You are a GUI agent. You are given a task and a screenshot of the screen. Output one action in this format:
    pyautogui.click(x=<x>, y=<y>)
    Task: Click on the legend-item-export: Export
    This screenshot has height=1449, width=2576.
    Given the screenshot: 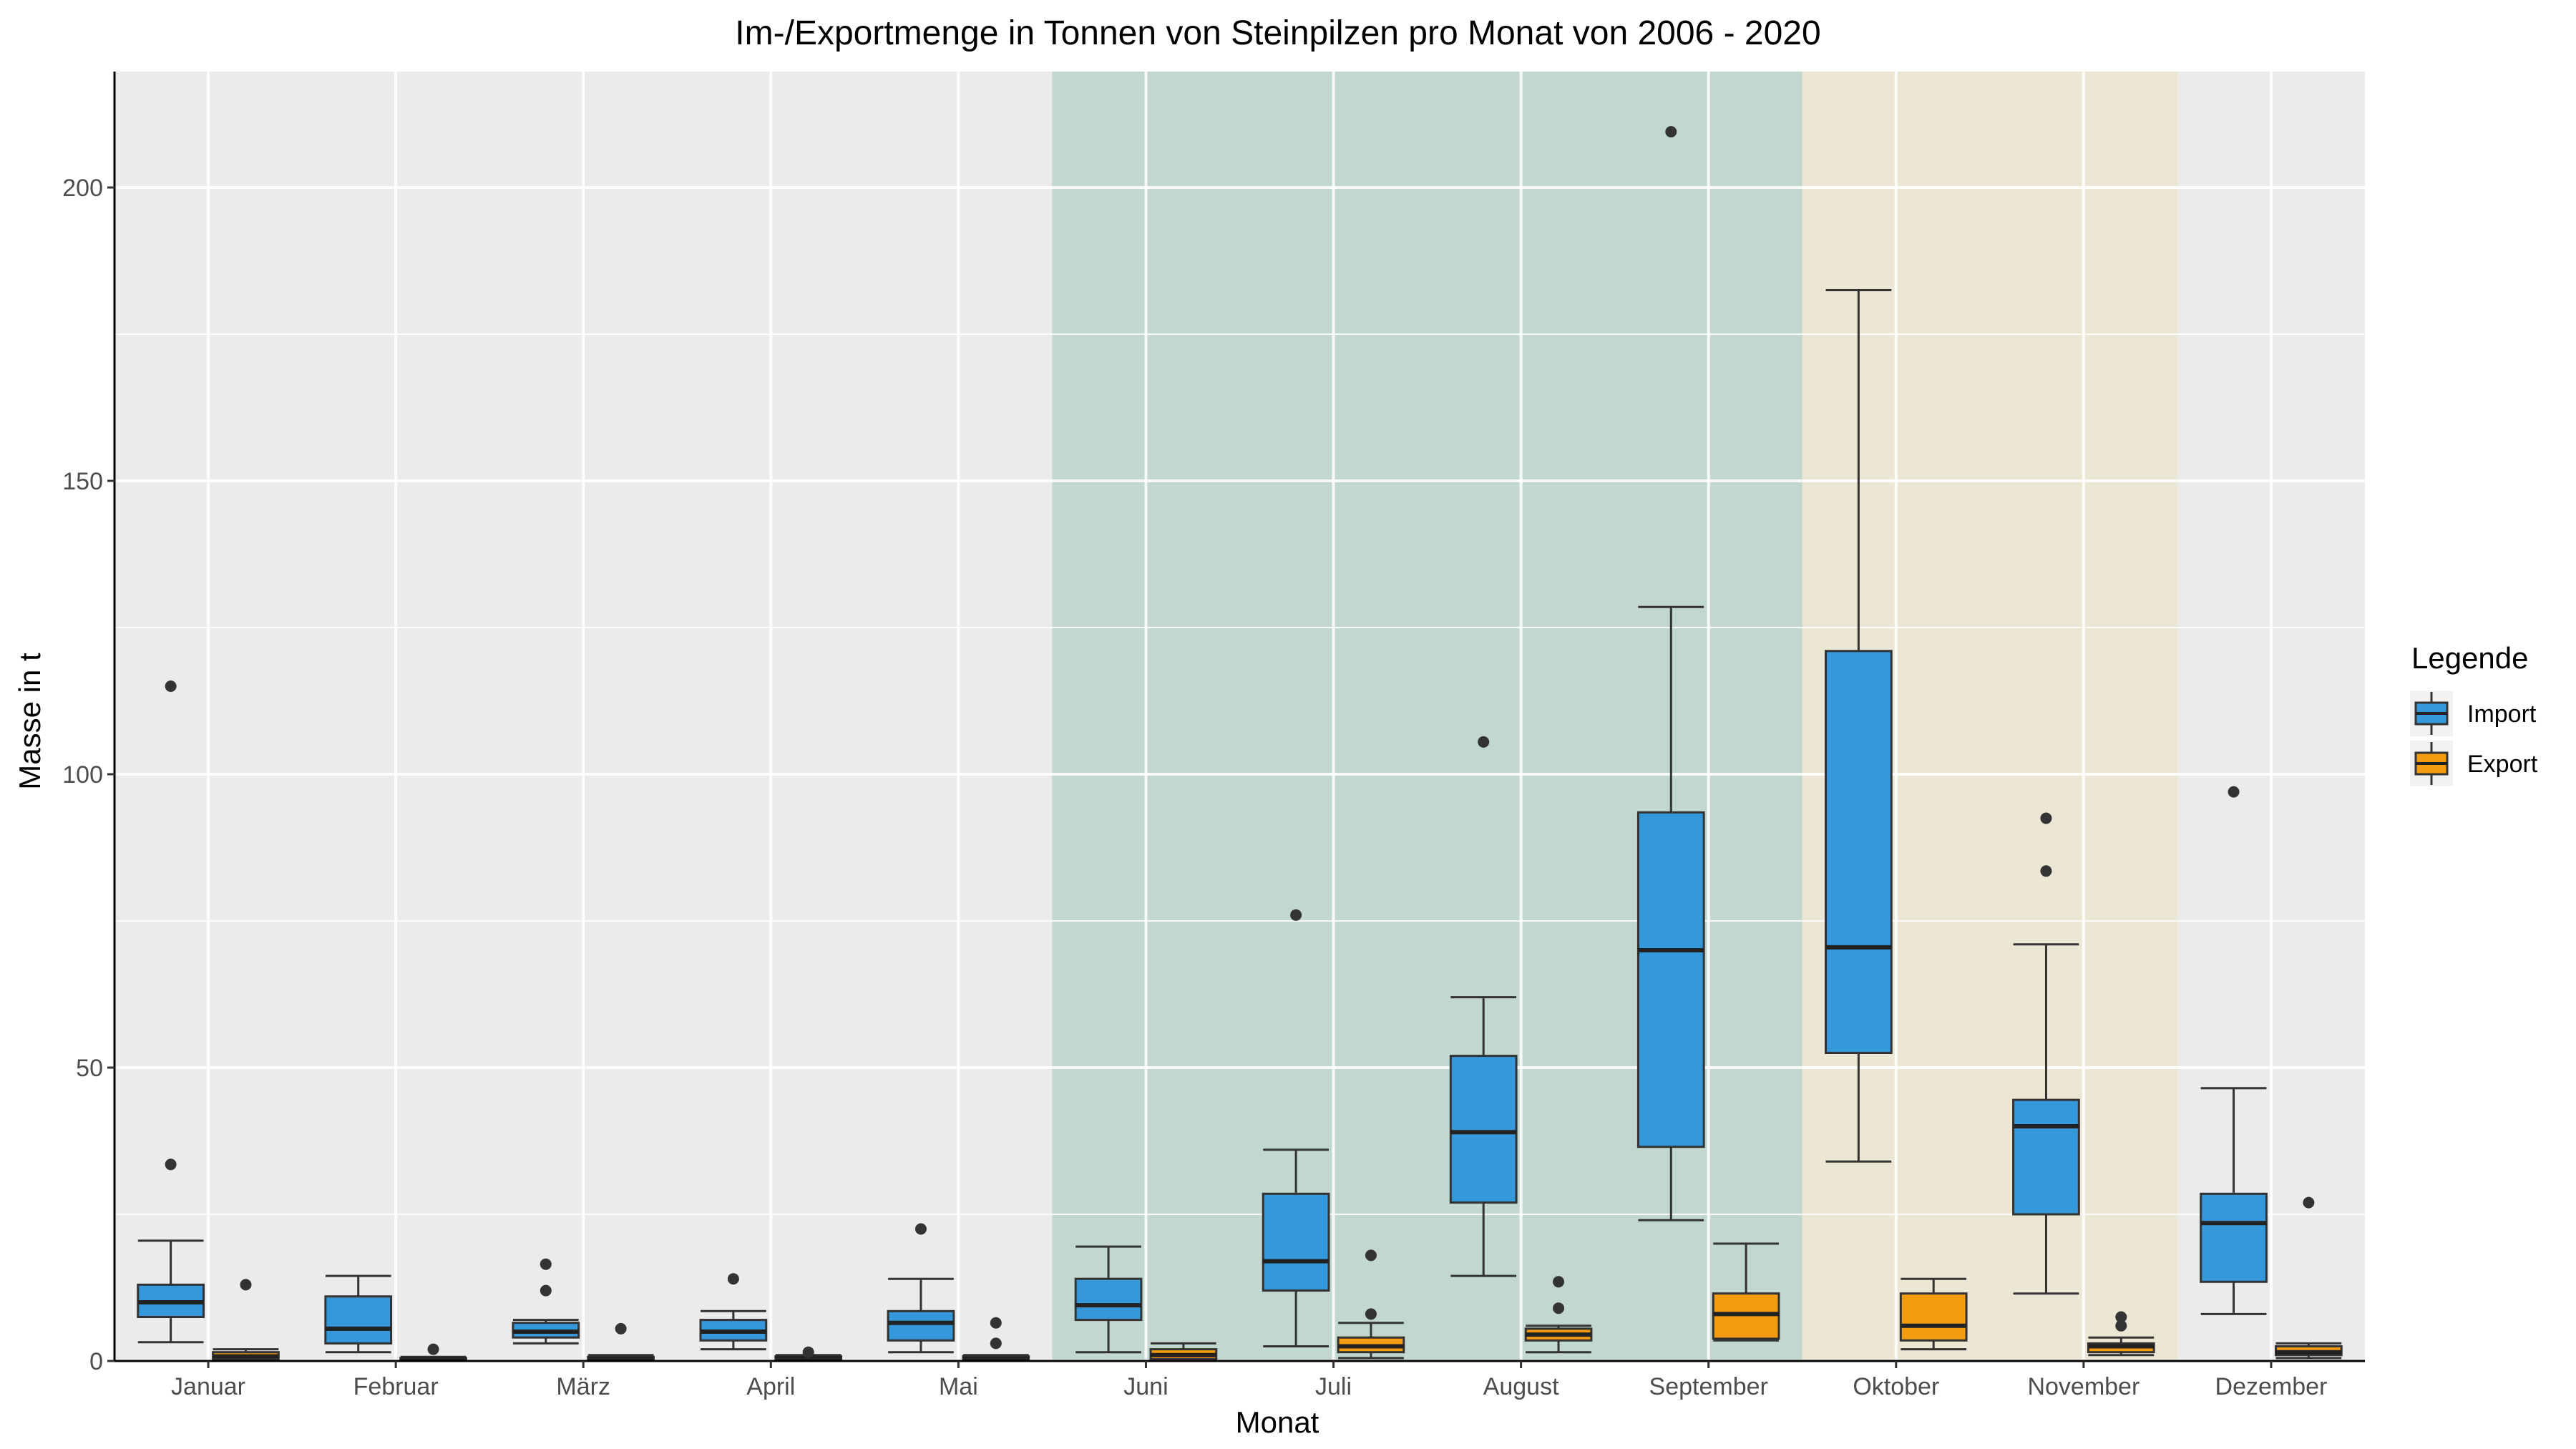 What is the action you would take?
    pyautogui.click(x=2474, y=763)
    